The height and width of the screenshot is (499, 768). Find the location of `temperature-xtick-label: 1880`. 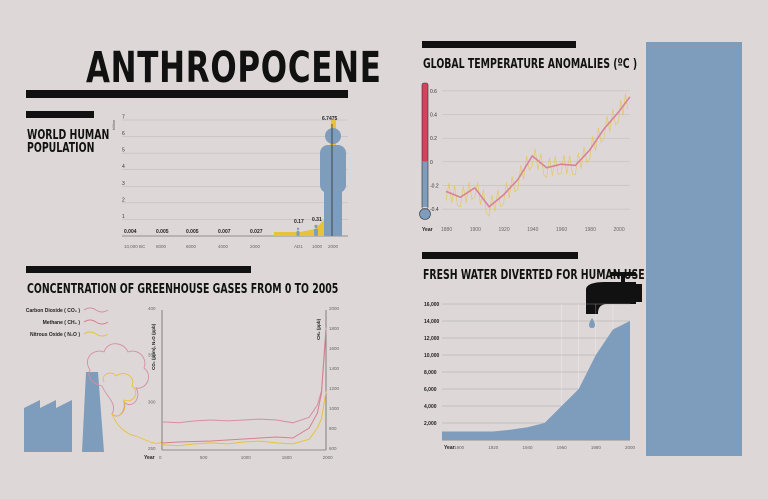

temperature-xtick-label: 1880 is located at coordinates (446, 230).